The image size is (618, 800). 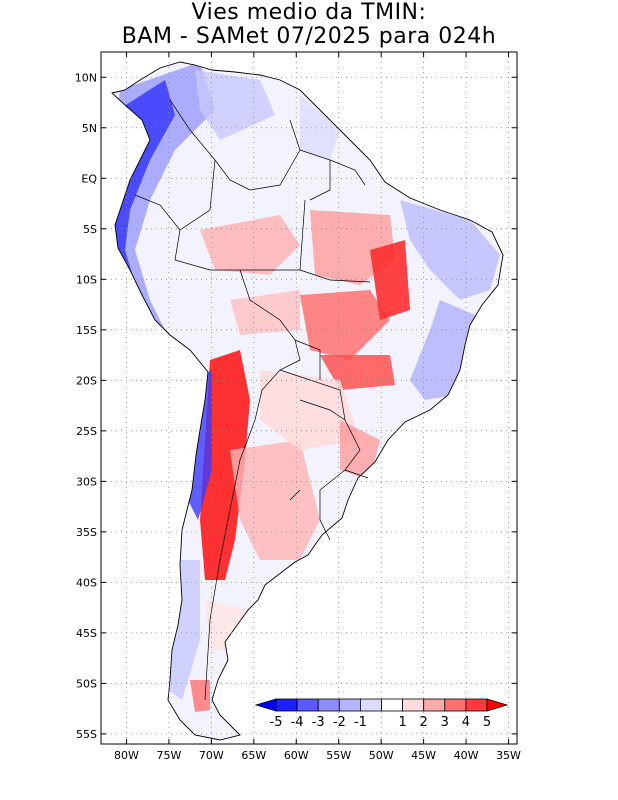 What do you see at coordinates (309, 36) in the screenshot?
I see `map-title-line2: BAM - SAMet 07/2025 para 024h` at bounding box center [309, 36].